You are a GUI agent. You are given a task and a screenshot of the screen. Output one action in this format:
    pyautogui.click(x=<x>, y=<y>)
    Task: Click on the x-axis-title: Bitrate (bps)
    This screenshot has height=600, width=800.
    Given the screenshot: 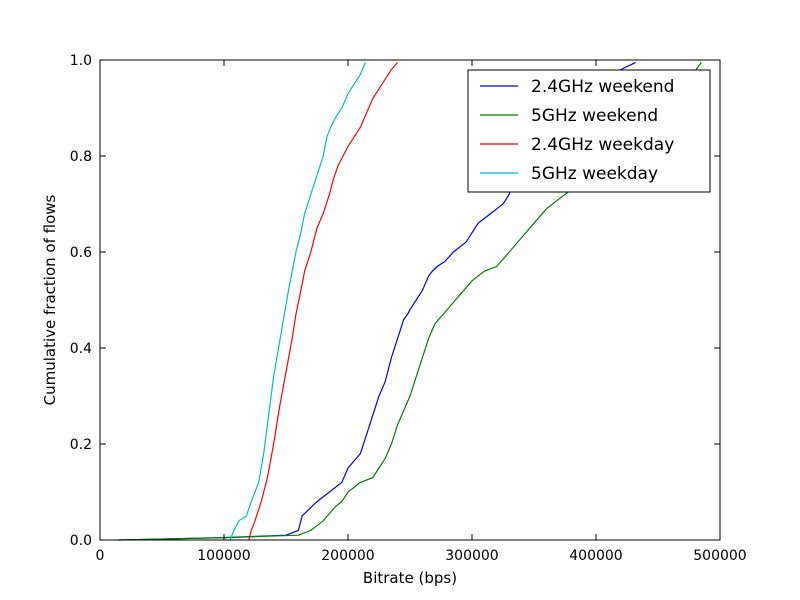 What is the action you would take?
    pyautogui.click(x=410, y=578)
    